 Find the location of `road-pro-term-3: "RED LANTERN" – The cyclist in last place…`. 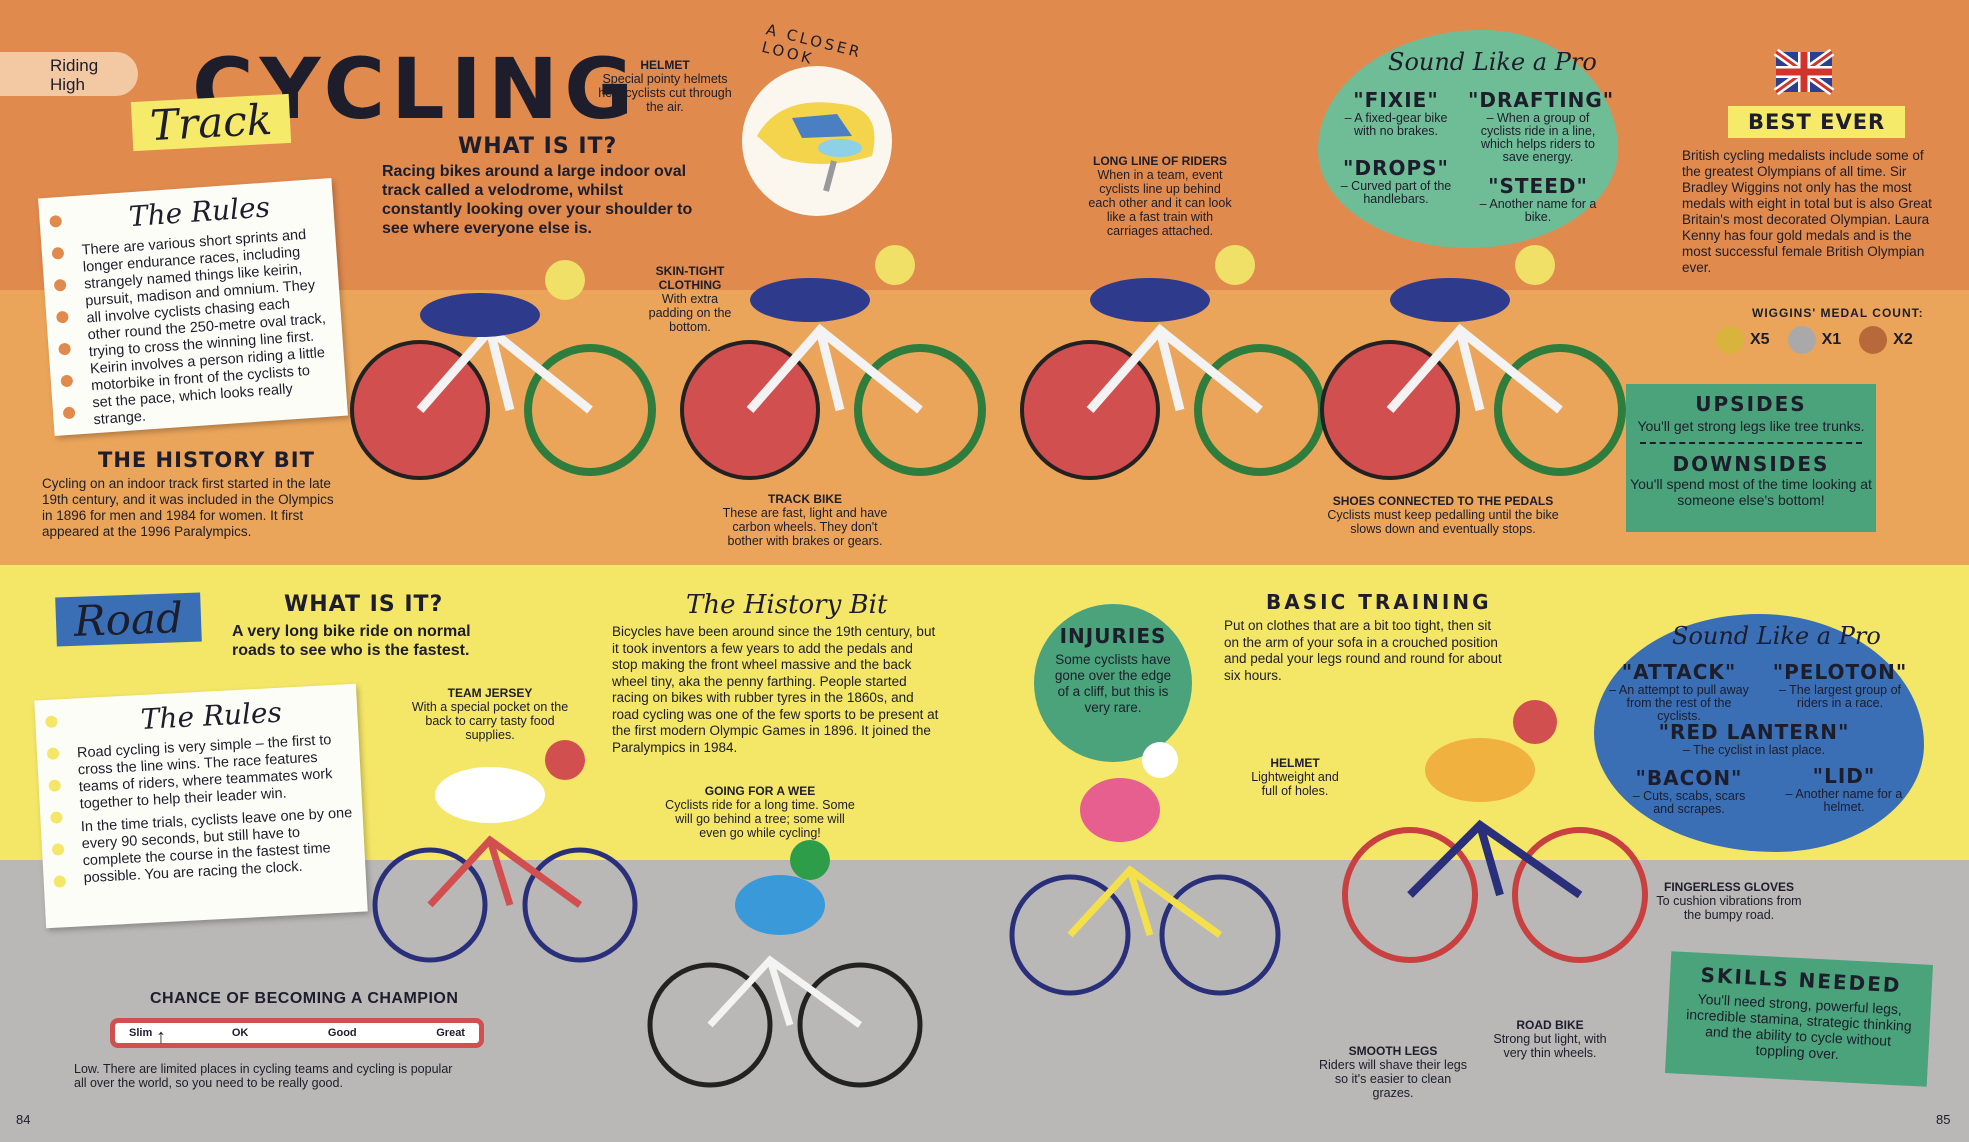

road-pro-term-3: "RED LANTERN" – The cyclist in last place… is located at coordinates (1754, 738).